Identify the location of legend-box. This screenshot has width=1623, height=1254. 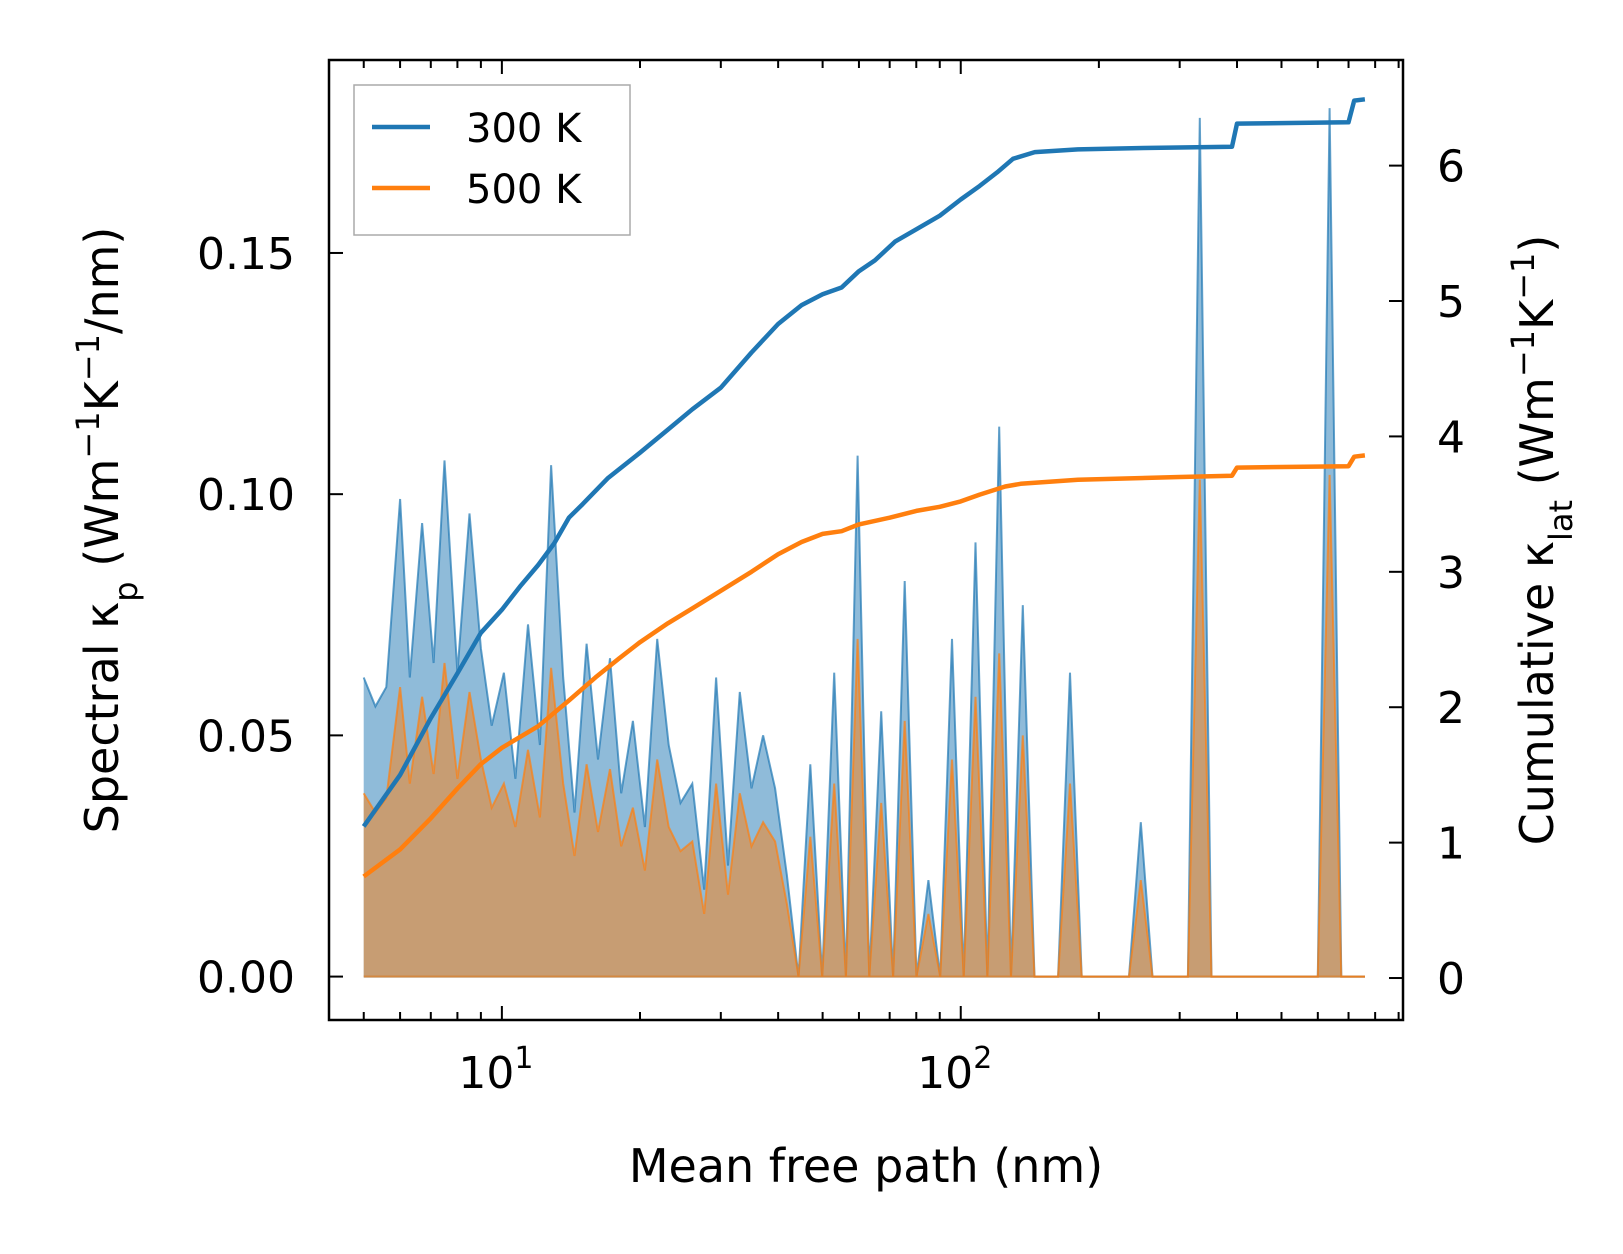
(492, 160).